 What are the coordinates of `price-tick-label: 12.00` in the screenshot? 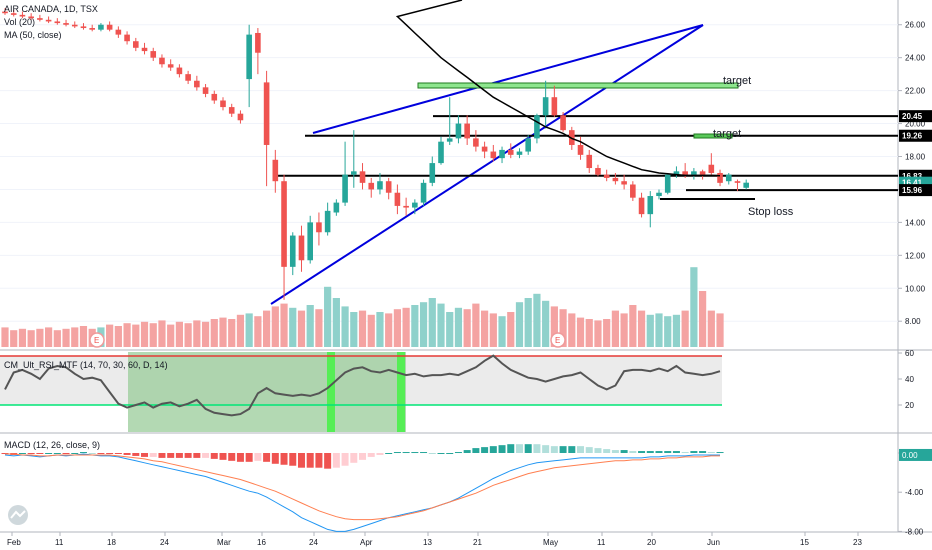 It's located at (915, 255).